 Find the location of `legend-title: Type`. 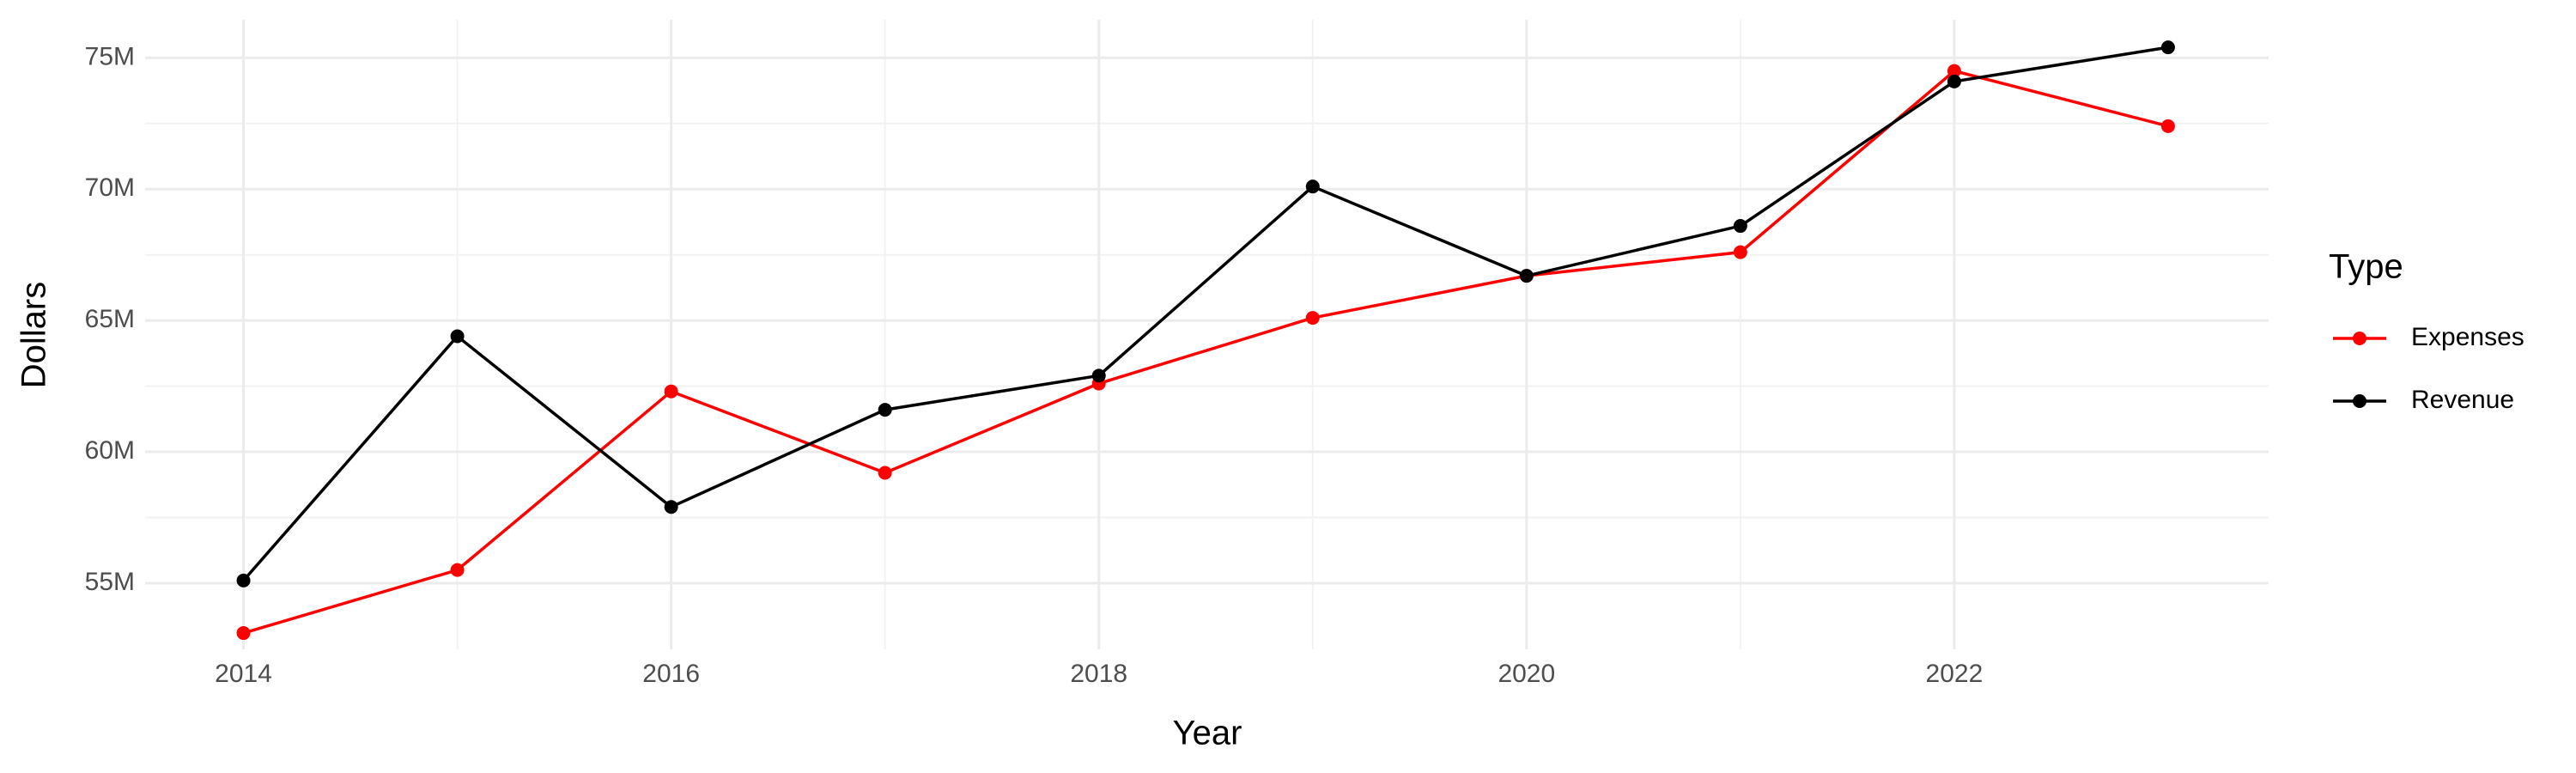

legend-title: Type is located at coordinates (2366, 267).